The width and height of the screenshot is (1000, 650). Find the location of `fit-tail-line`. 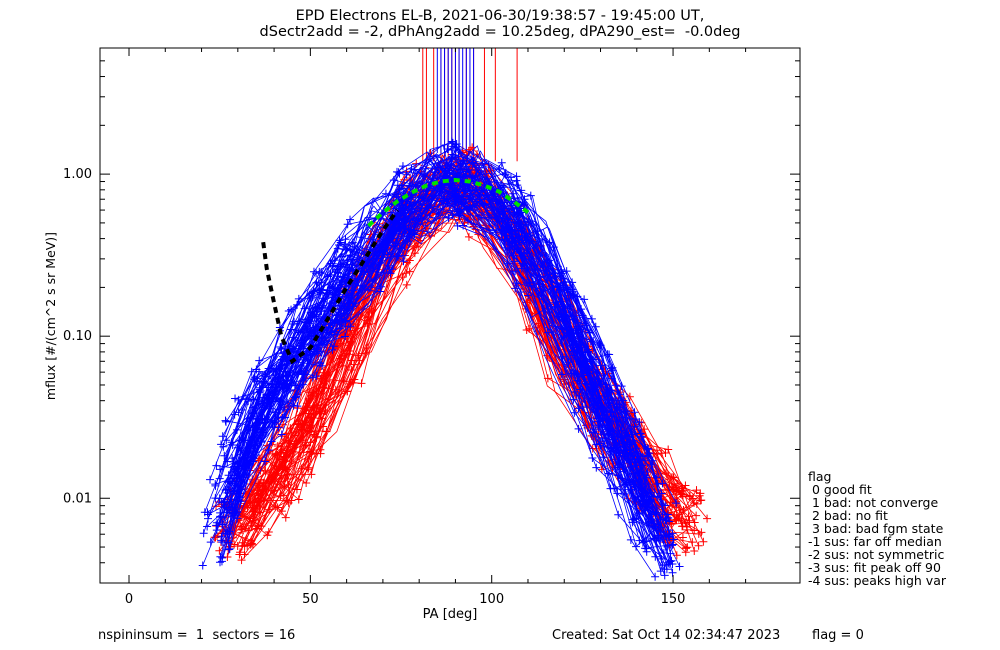

fit-tail-line is located at coordinates (330, 286).